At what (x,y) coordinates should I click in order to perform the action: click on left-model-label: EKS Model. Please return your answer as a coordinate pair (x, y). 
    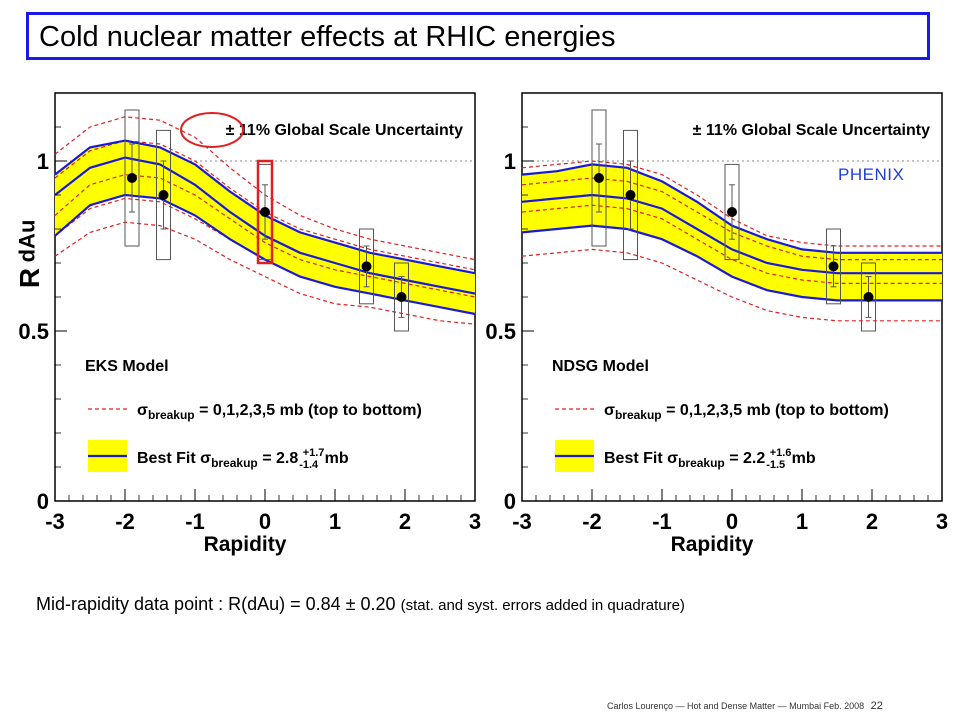
    Looking at the image, I should click on (127, 366).